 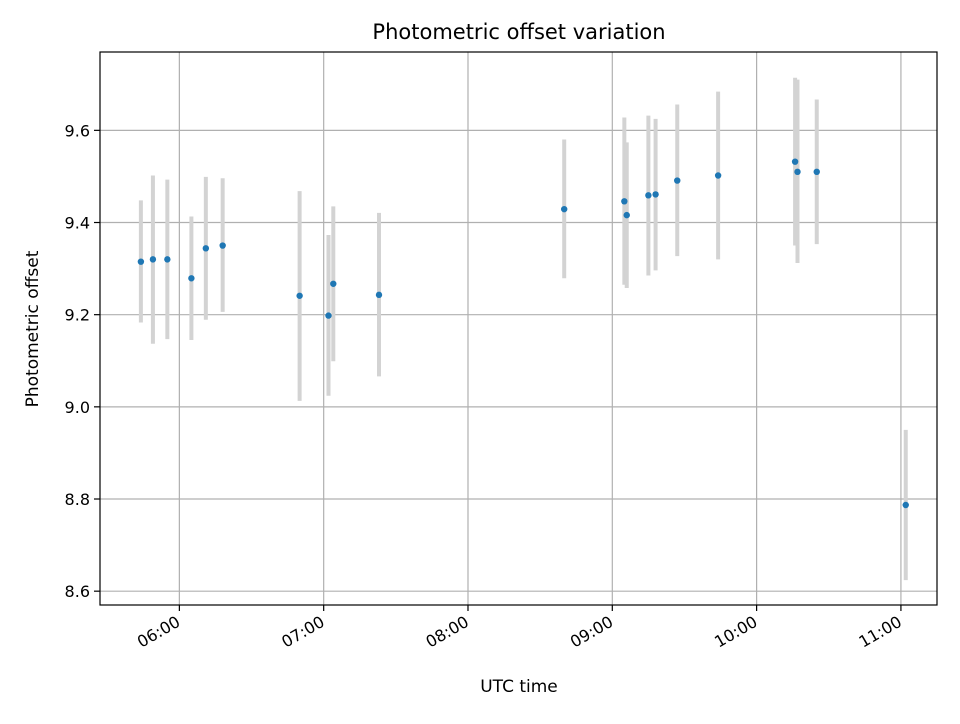 What do you see at coordinates (77, 591) in the screenshot?
I see `y-tick-label: 8.6` at bounding box center [77, 591].